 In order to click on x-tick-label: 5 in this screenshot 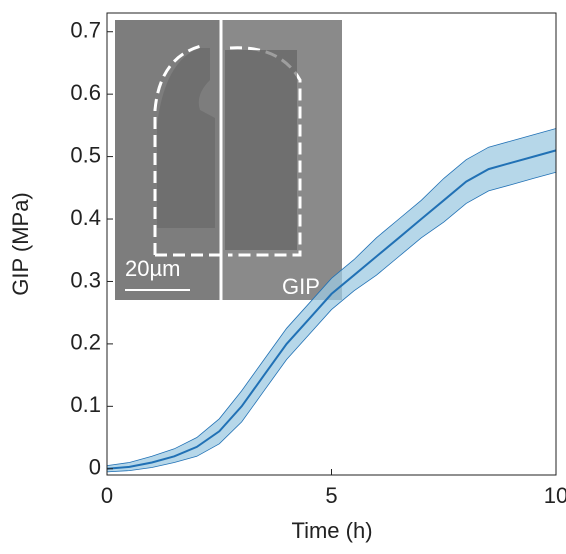, I will do `click(331, 495)`.